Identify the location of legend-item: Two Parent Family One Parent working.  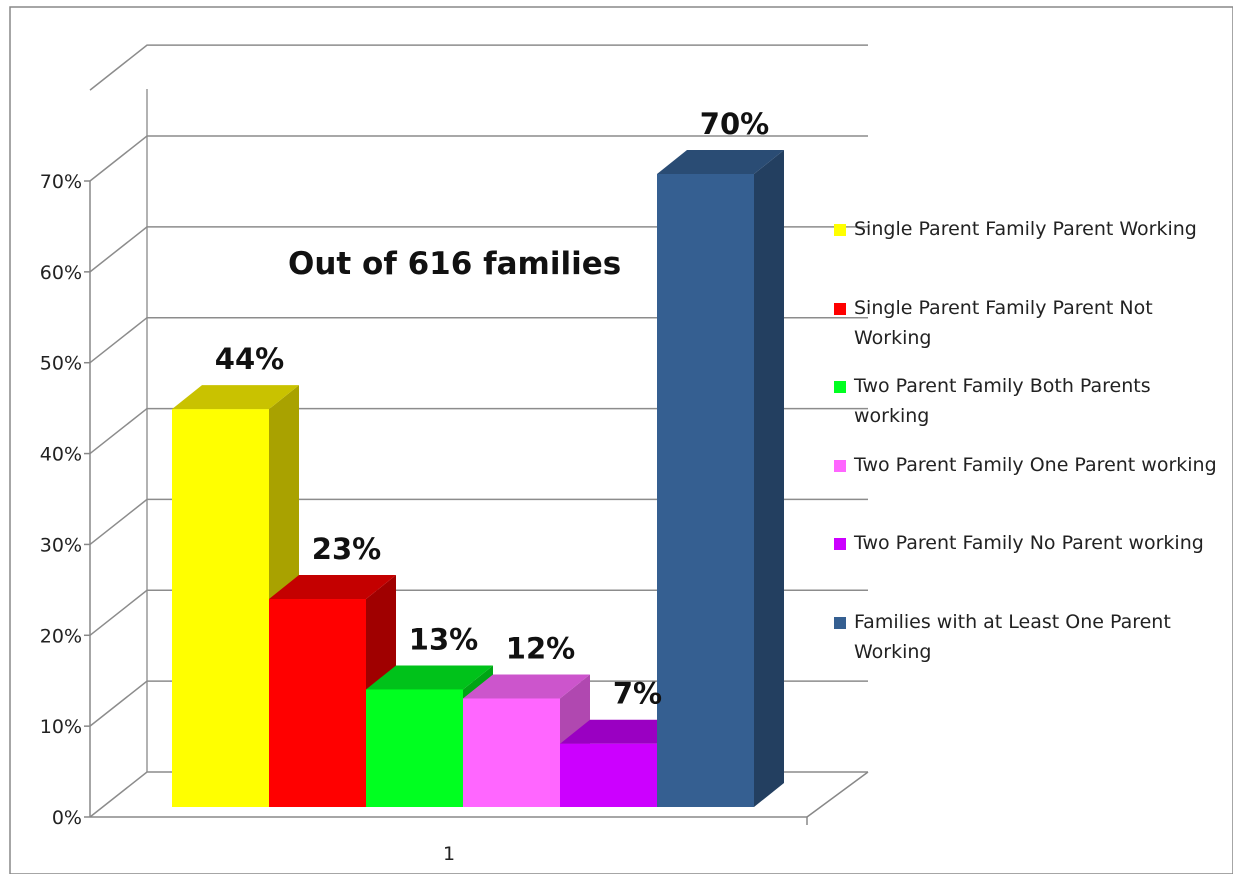
(1028, 489).